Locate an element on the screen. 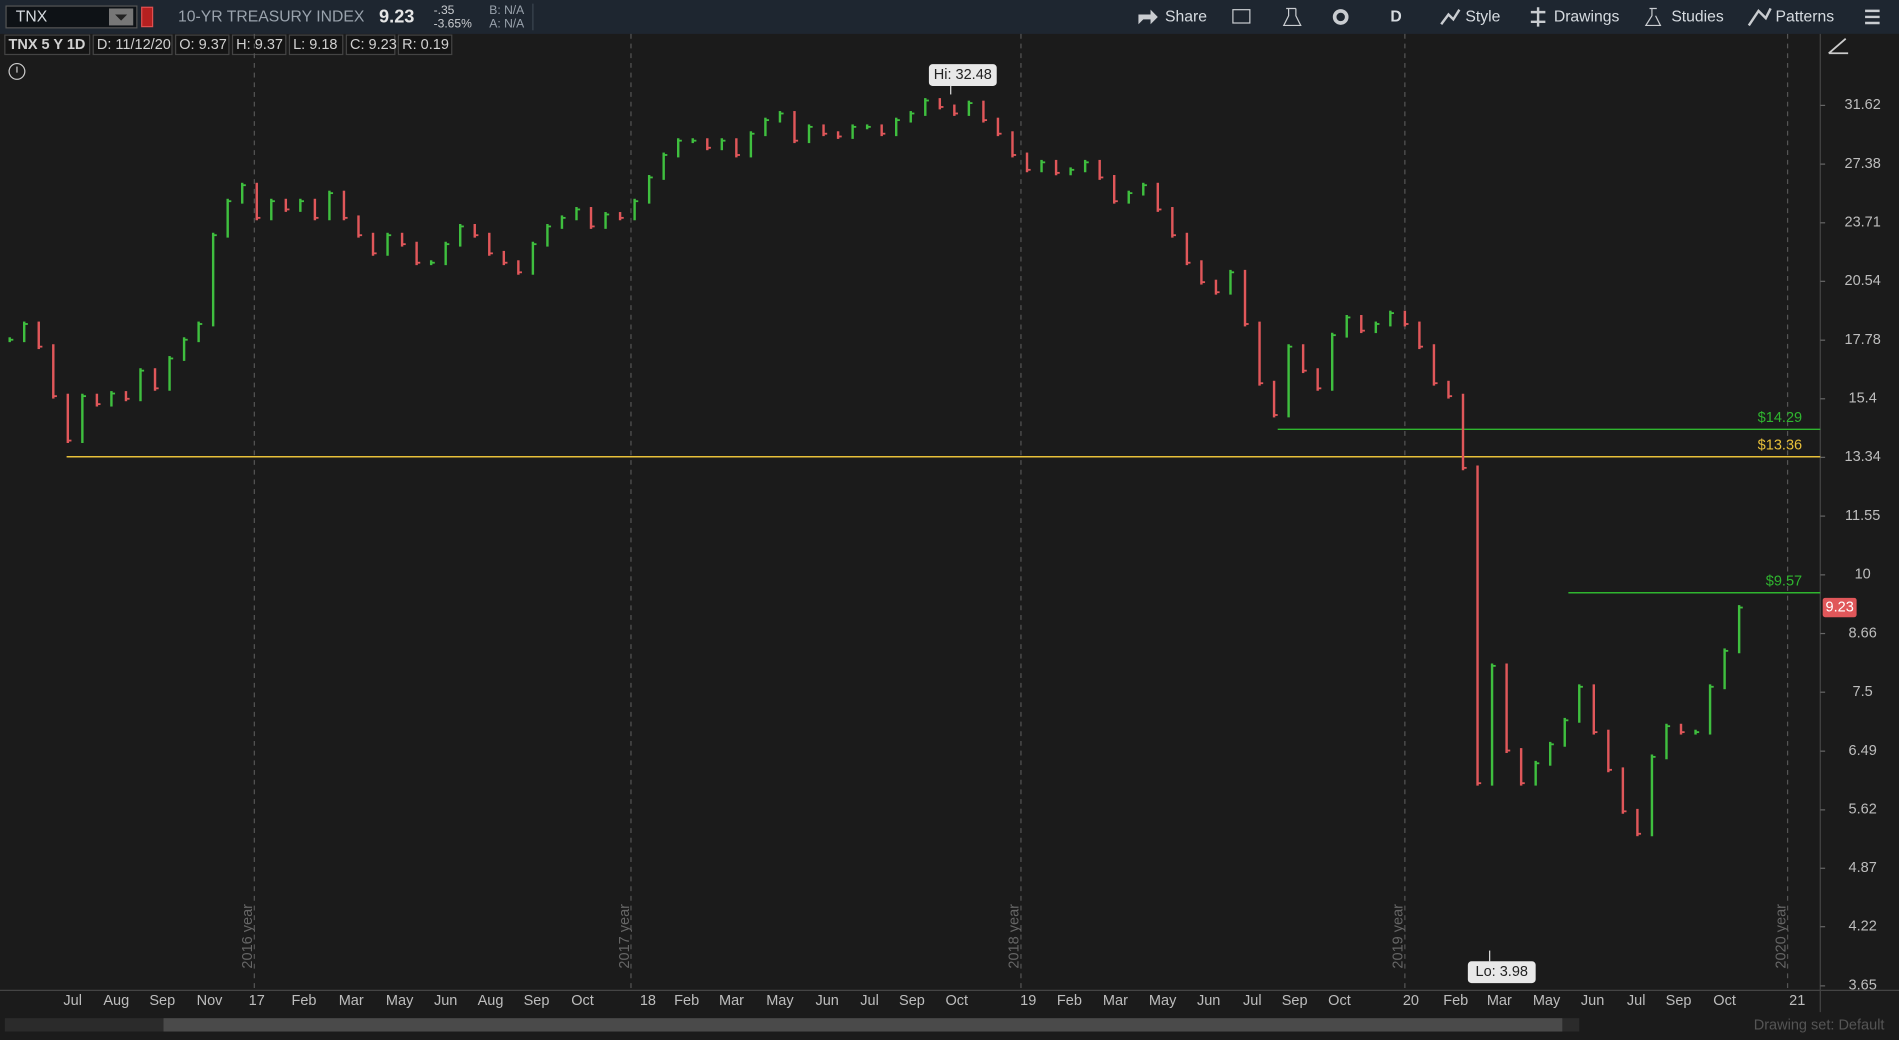  dropdown-arrow is located at coordinates (121, 17).